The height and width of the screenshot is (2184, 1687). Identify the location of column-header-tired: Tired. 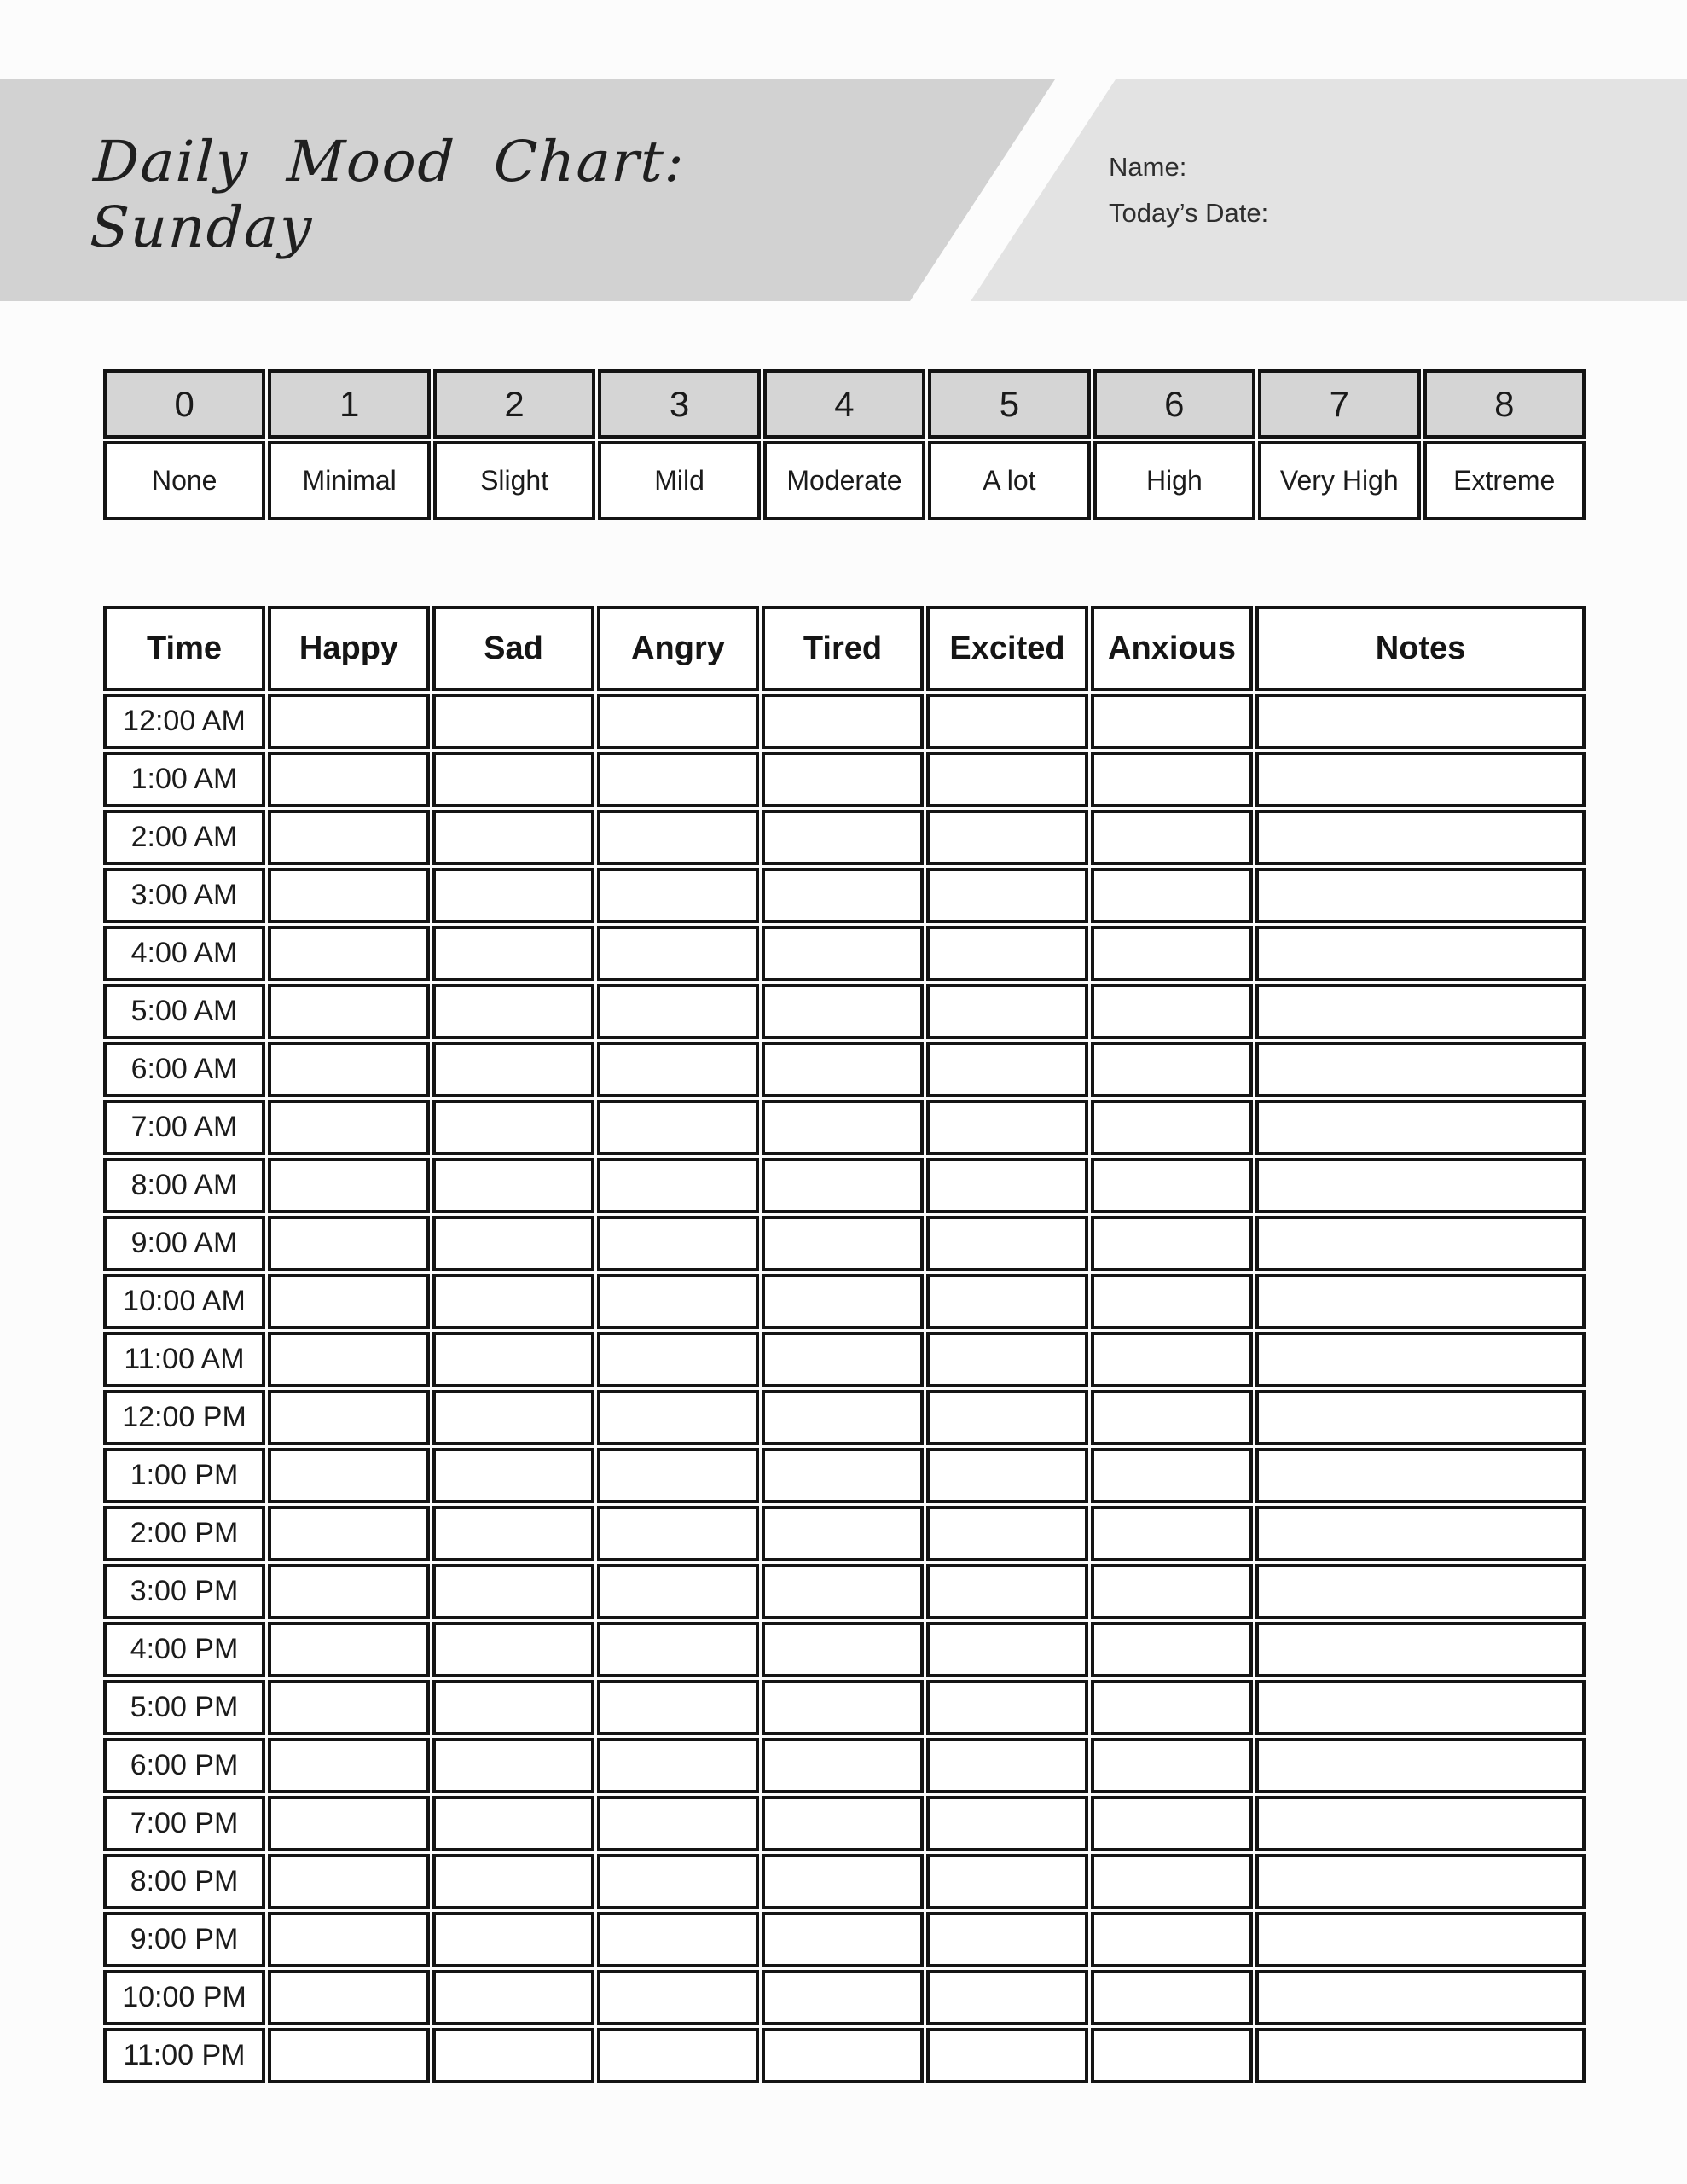
(843, 648).